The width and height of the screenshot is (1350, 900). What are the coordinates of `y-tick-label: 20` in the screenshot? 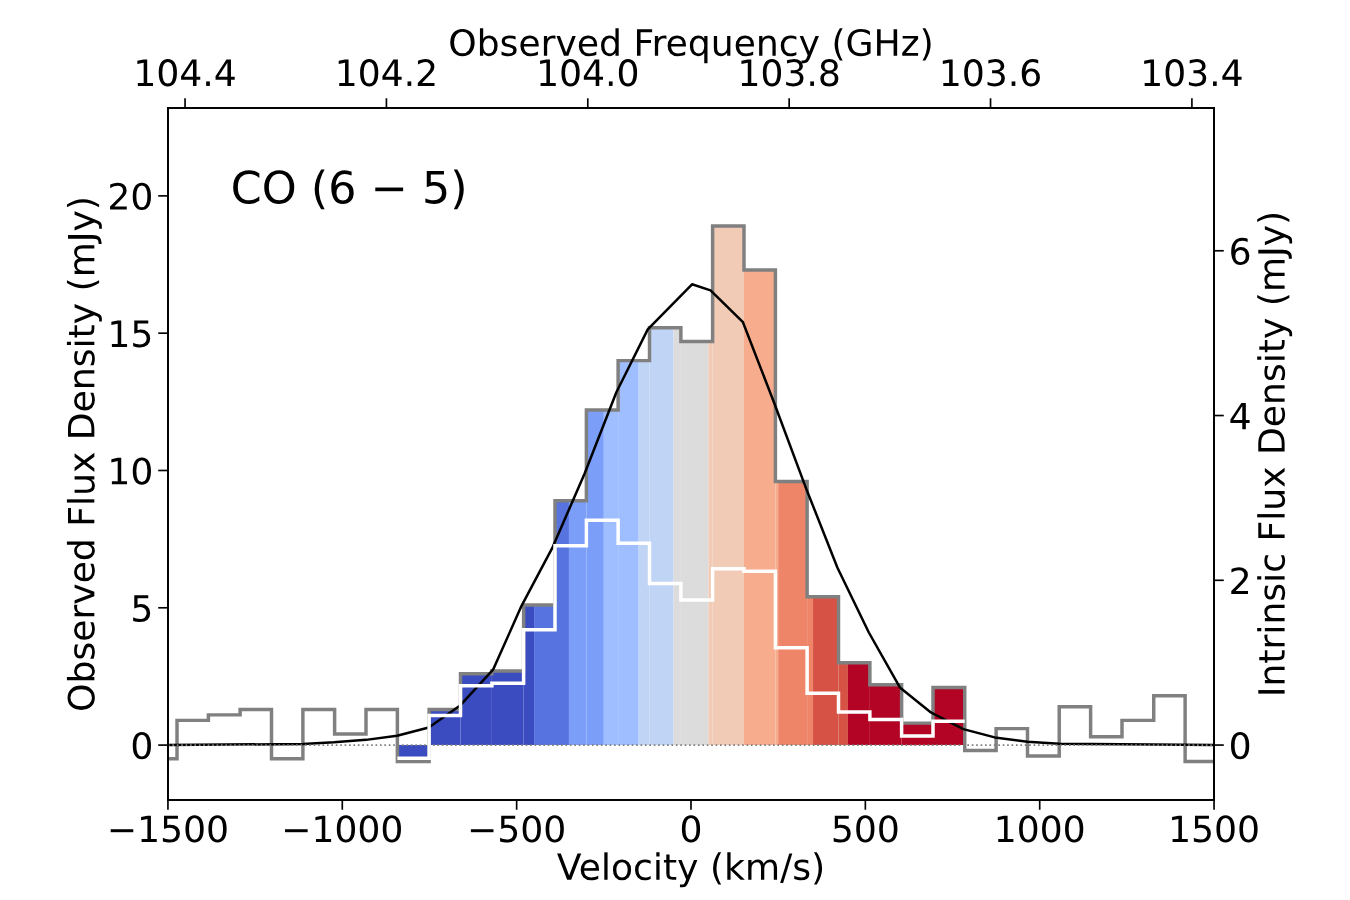 It's located at (130, 196).